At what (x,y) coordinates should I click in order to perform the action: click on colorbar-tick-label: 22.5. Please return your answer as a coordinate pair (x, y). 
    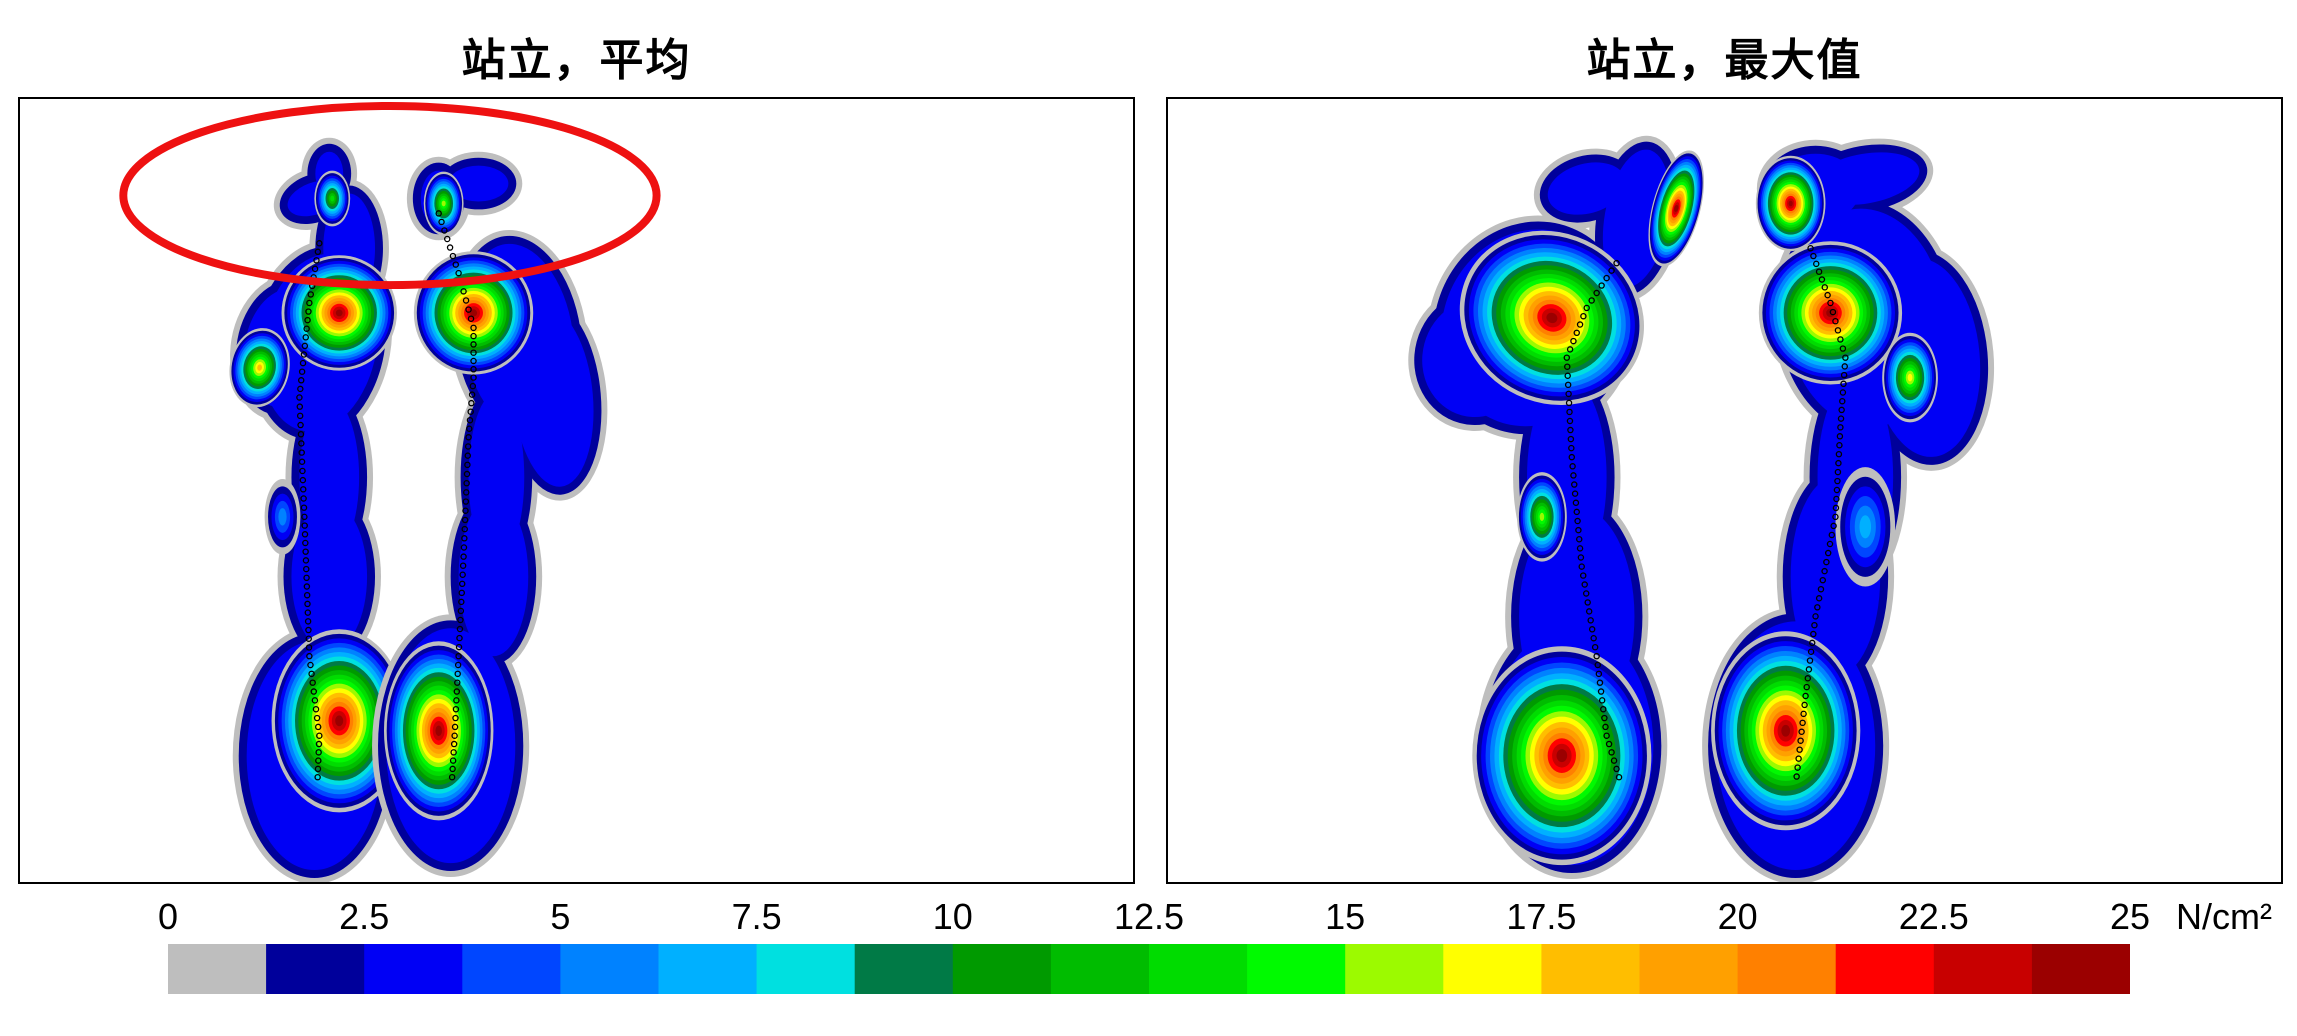
    Looking at the image, I should click on (1933, 916).